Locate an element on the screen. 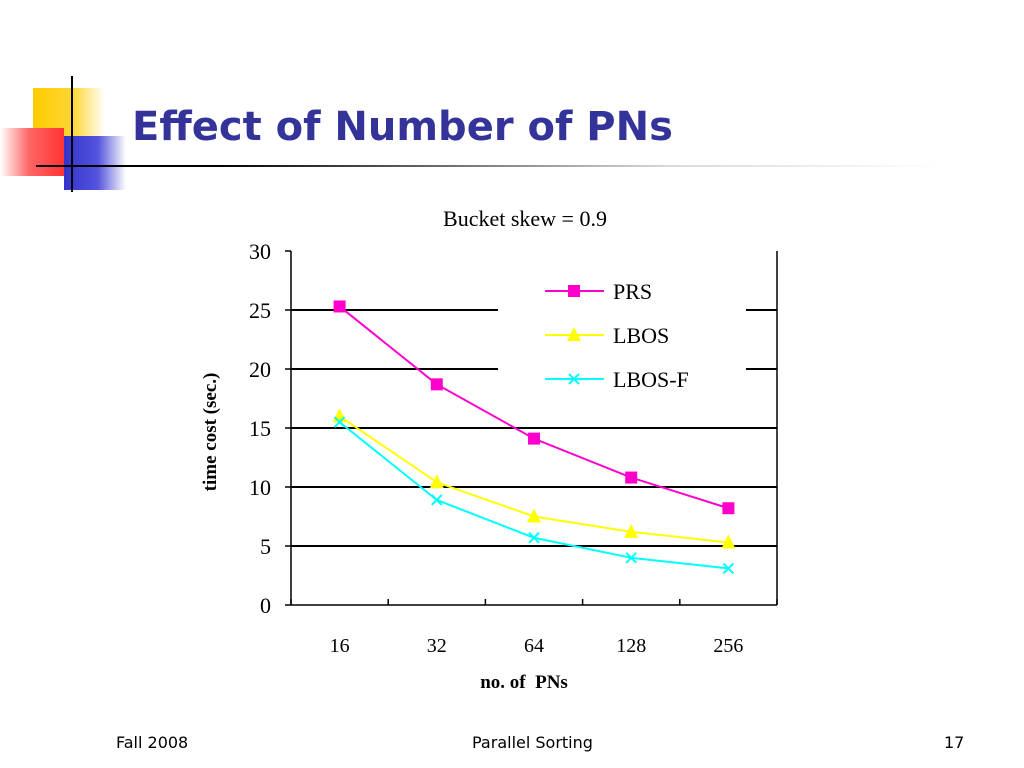  legend-label-lbos-f: LBOS-F is located at coordinates (651, 379).